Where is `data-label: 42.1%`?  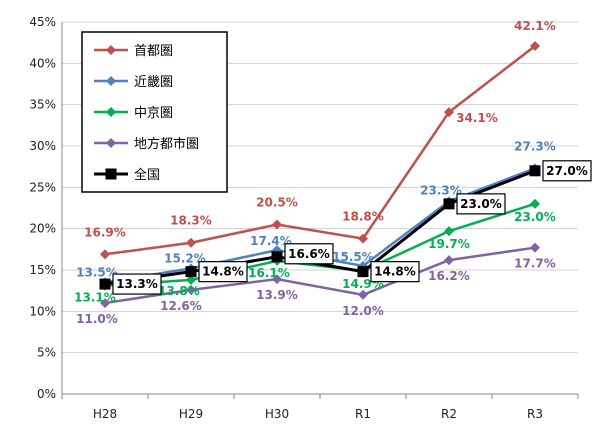 data-label: 42.1% is located at coordinates (535, 26).